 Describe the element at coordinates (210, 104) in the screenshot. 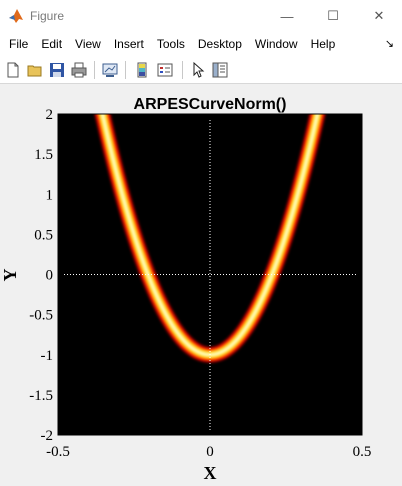

I see `chart-title: ARPESCurveNorm()` at that location.